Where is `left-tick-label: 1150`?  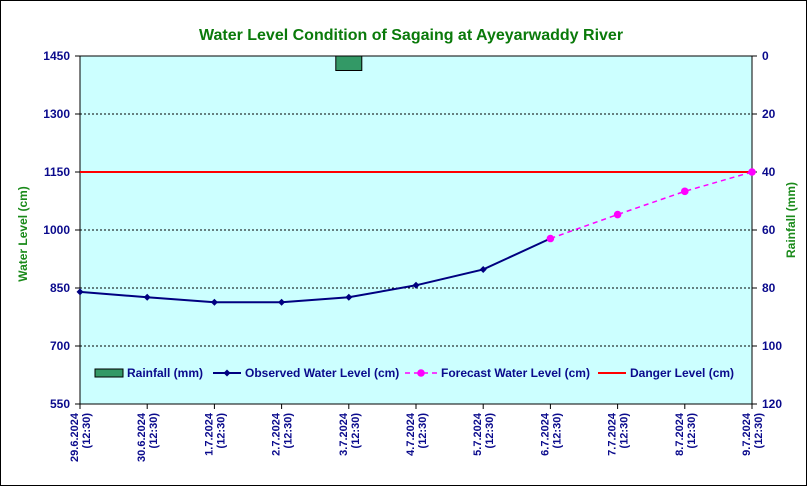 left-tick-label: 1150 is located at coordinates (57, 172).